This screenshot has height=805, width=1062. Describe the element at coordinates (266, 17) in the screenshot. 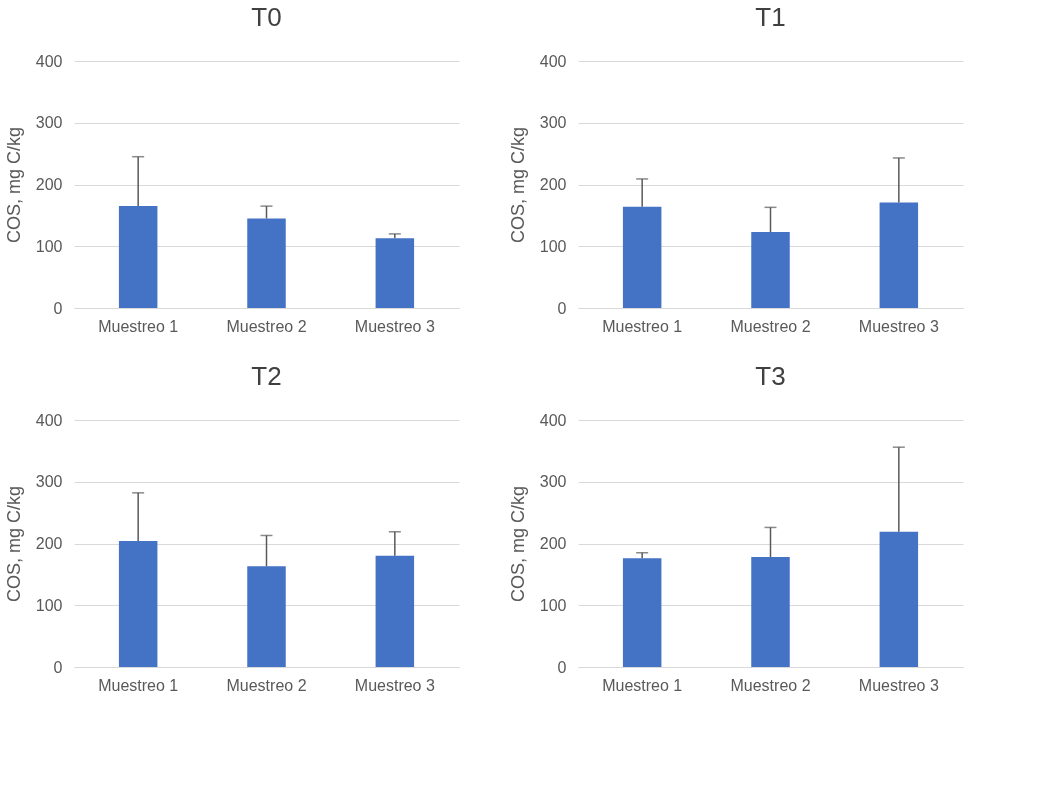

I see `chart-title: T0` at that location.